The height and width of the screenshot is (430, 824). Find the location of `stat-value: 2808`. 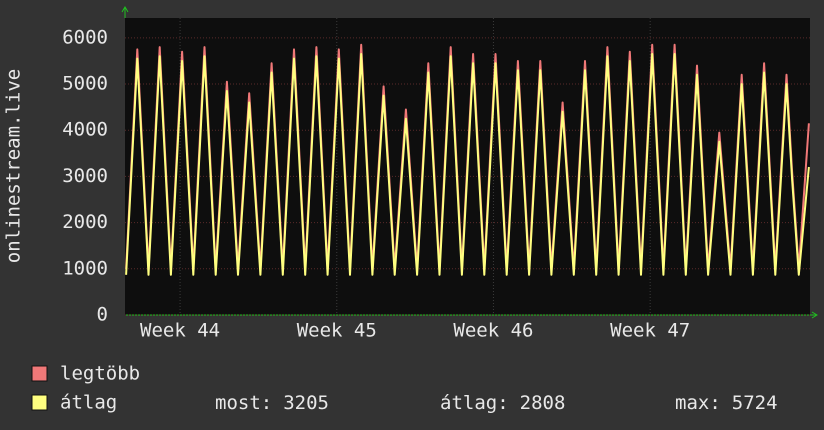

stat-value: 2808 is located at coordinates (543, 403).